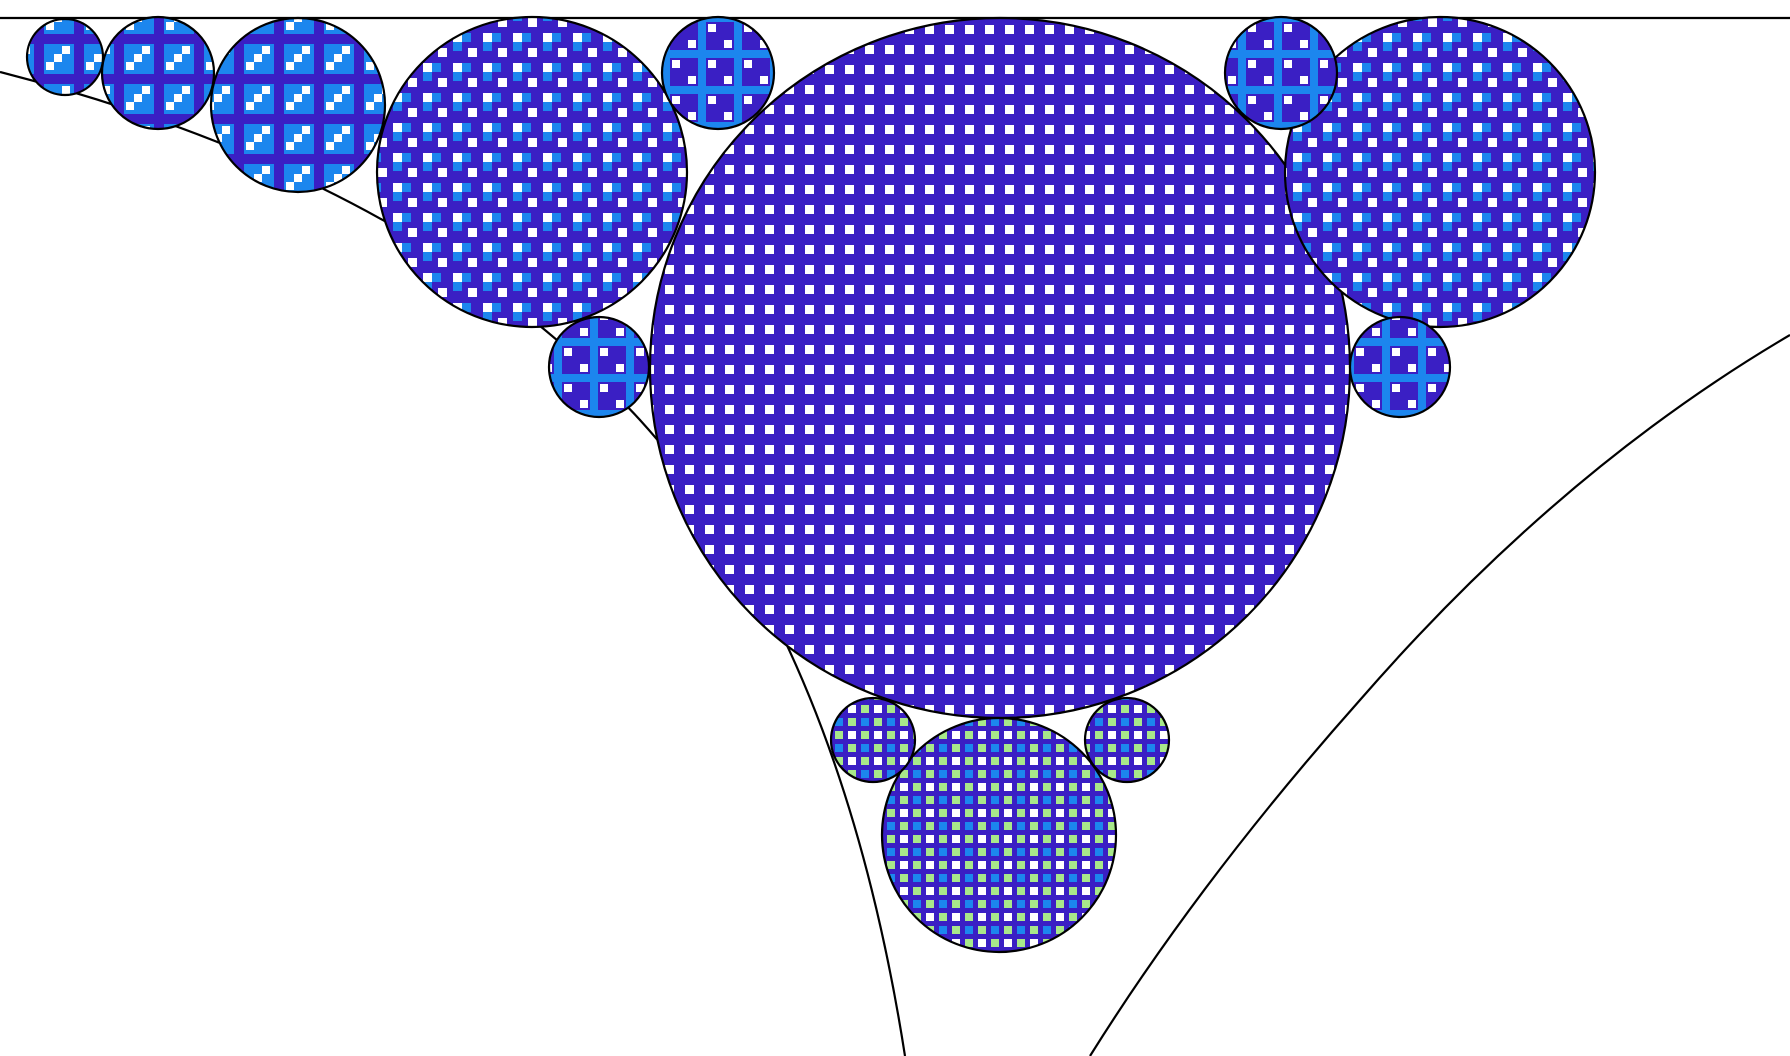  What do you see at coordinates (1440, 172) in the screenshot?
I see `circle-upper-right` at bounding box center [1440, 172].